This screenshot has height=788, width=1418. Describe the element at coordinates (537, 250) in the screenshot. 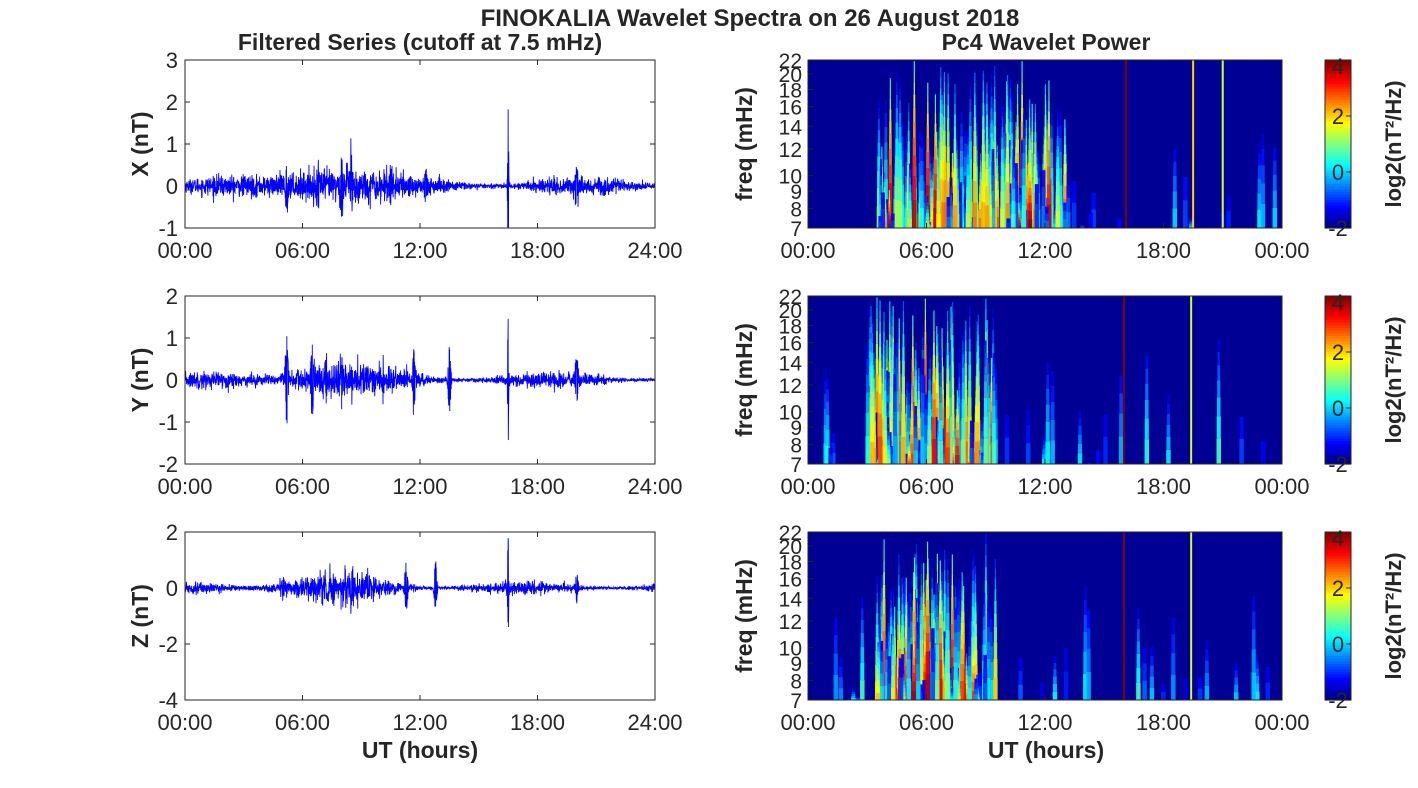

I see `x-tick-label: 18:00` at that location.